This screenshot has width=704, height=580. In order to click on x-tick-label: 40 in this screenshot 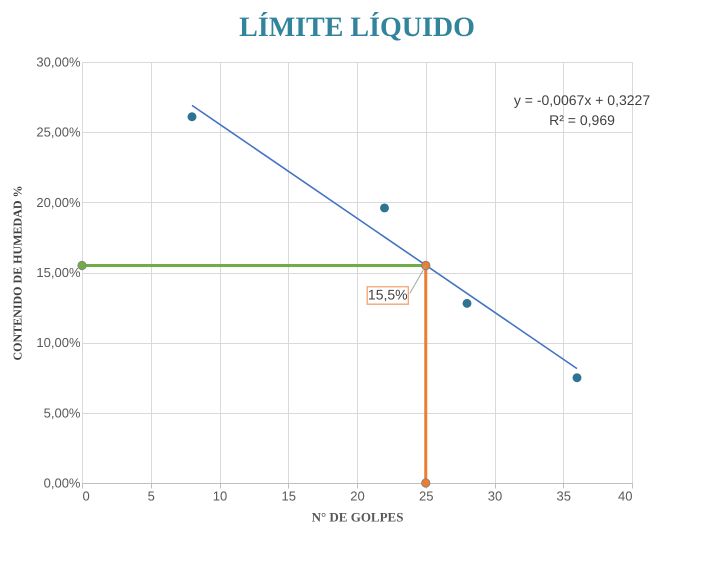, I will do `click(625, 496)`.